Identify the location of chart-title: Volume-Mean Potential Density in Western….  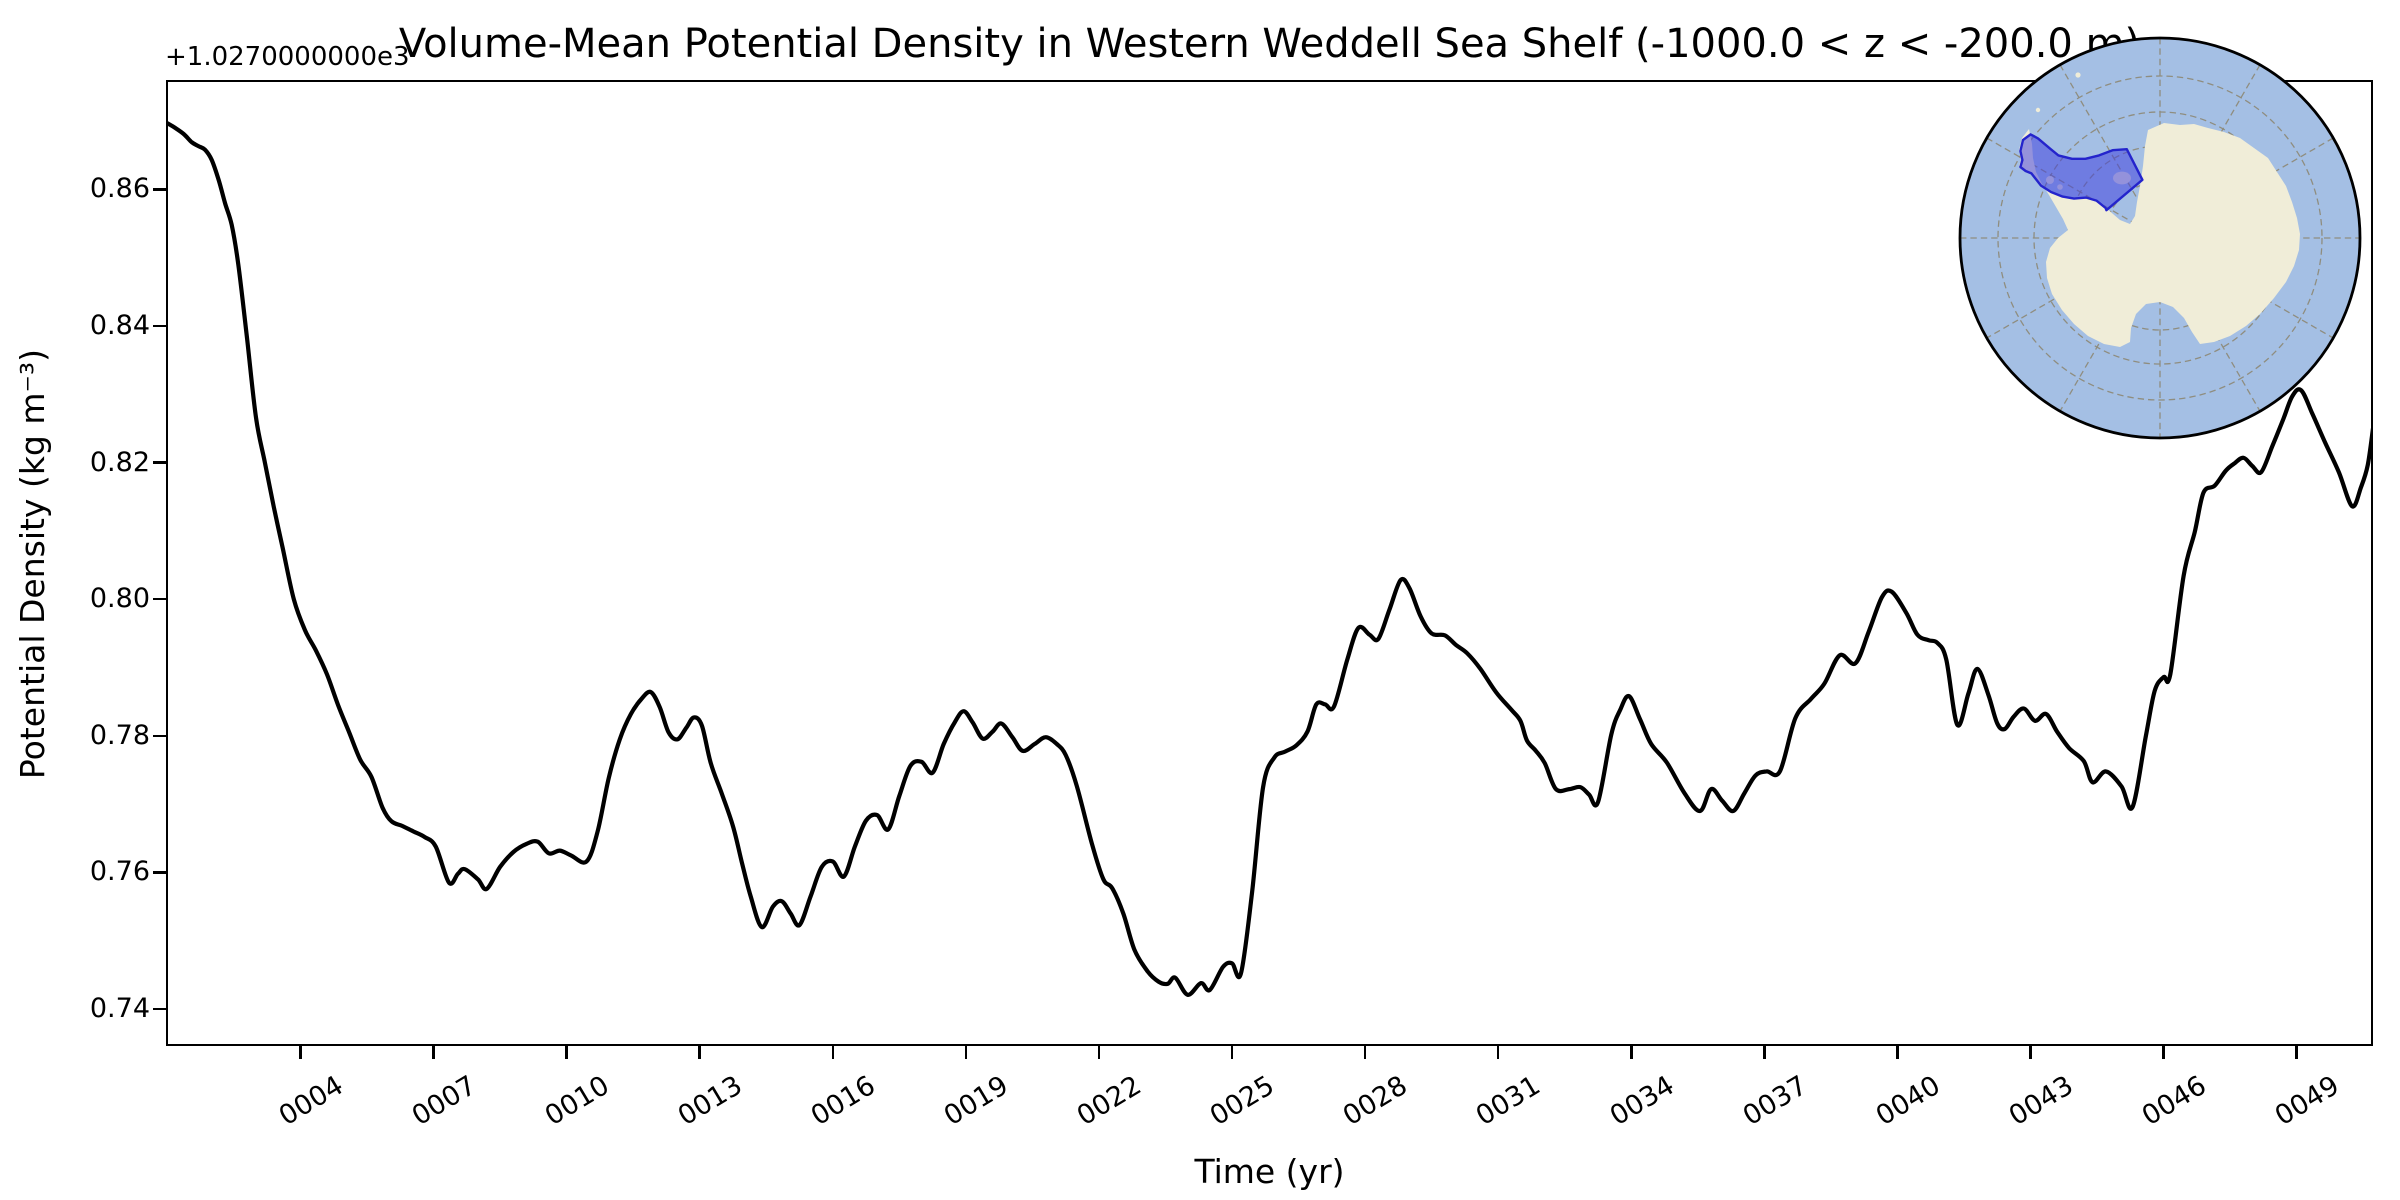
(1269, 44).